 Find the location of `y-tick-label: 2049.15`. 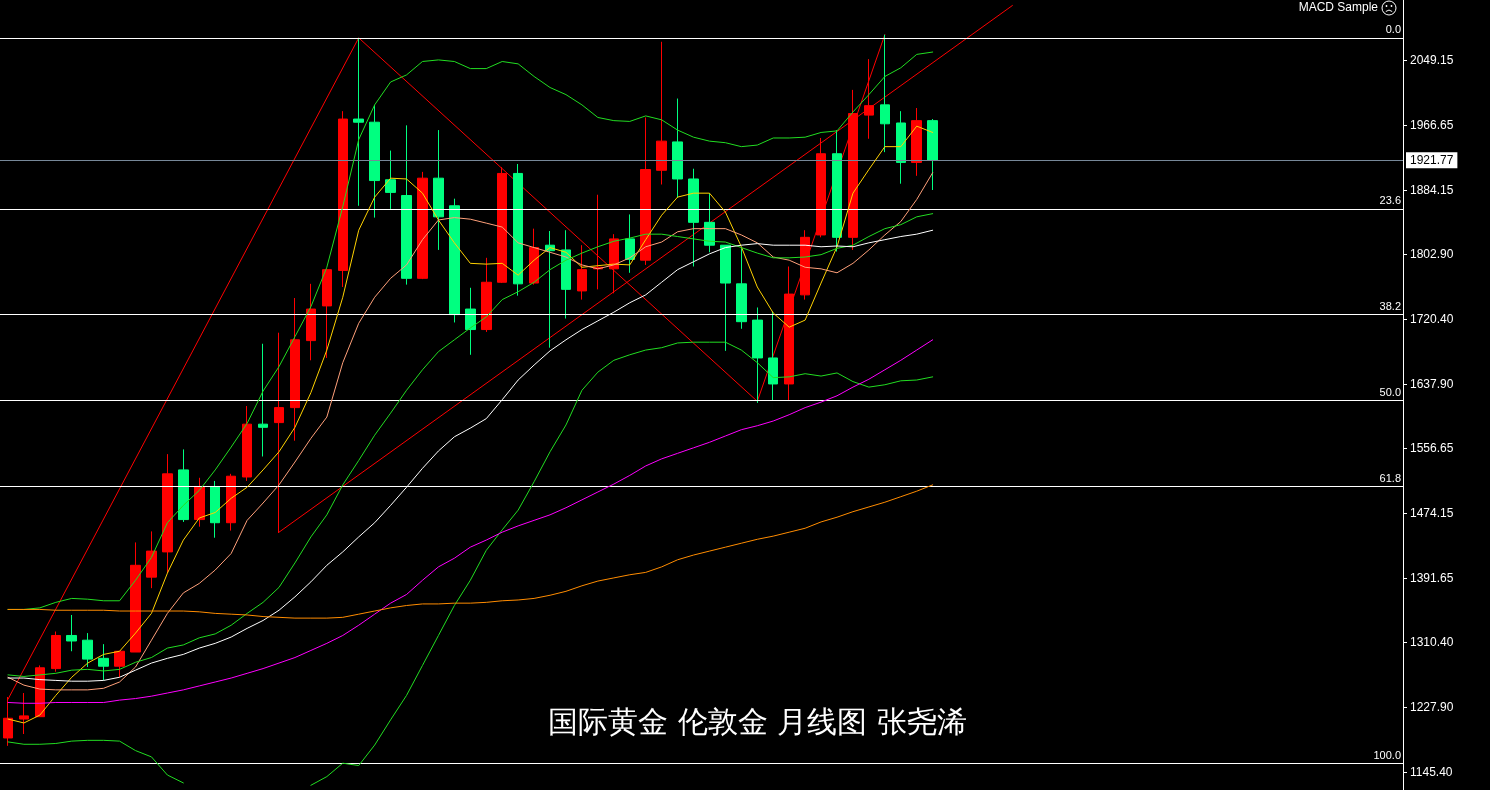

y-tick-label: 2049.15 is located at coordinates (1432, 59).